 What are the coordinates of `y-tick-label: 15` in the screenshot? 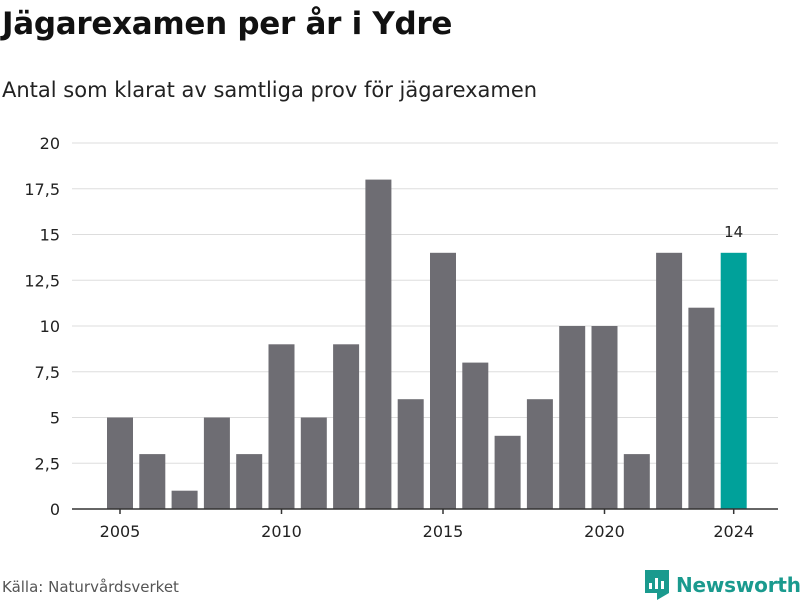 It's located at (50, 235).